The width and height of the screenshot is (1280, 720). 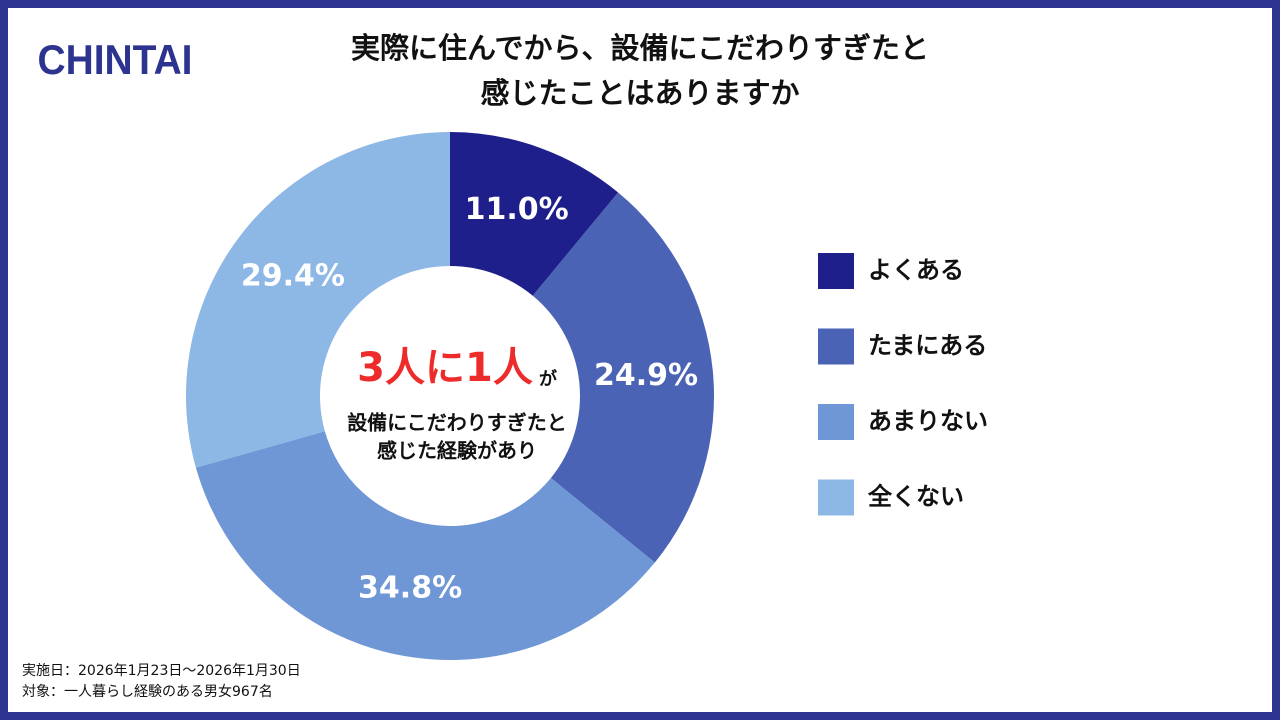 What do you see at coordinates (640, 48) in the screenshot?
I see `chart-title: 実際に住んでから、設備にこだわりすぎたと` at bounding box center [640, 48].